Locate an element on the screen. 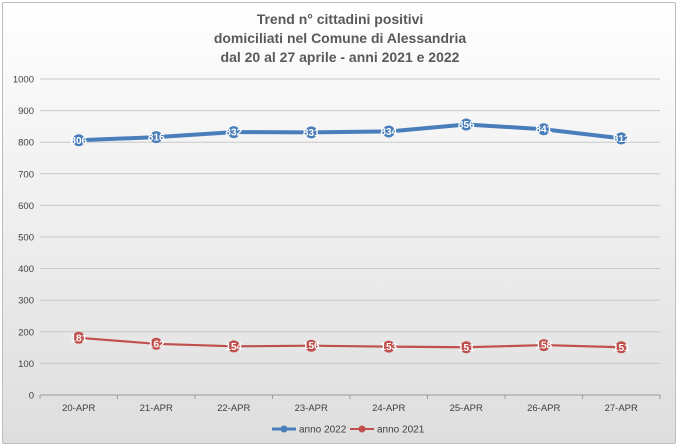  series-line-2021 is located at coordinates (350, 342).